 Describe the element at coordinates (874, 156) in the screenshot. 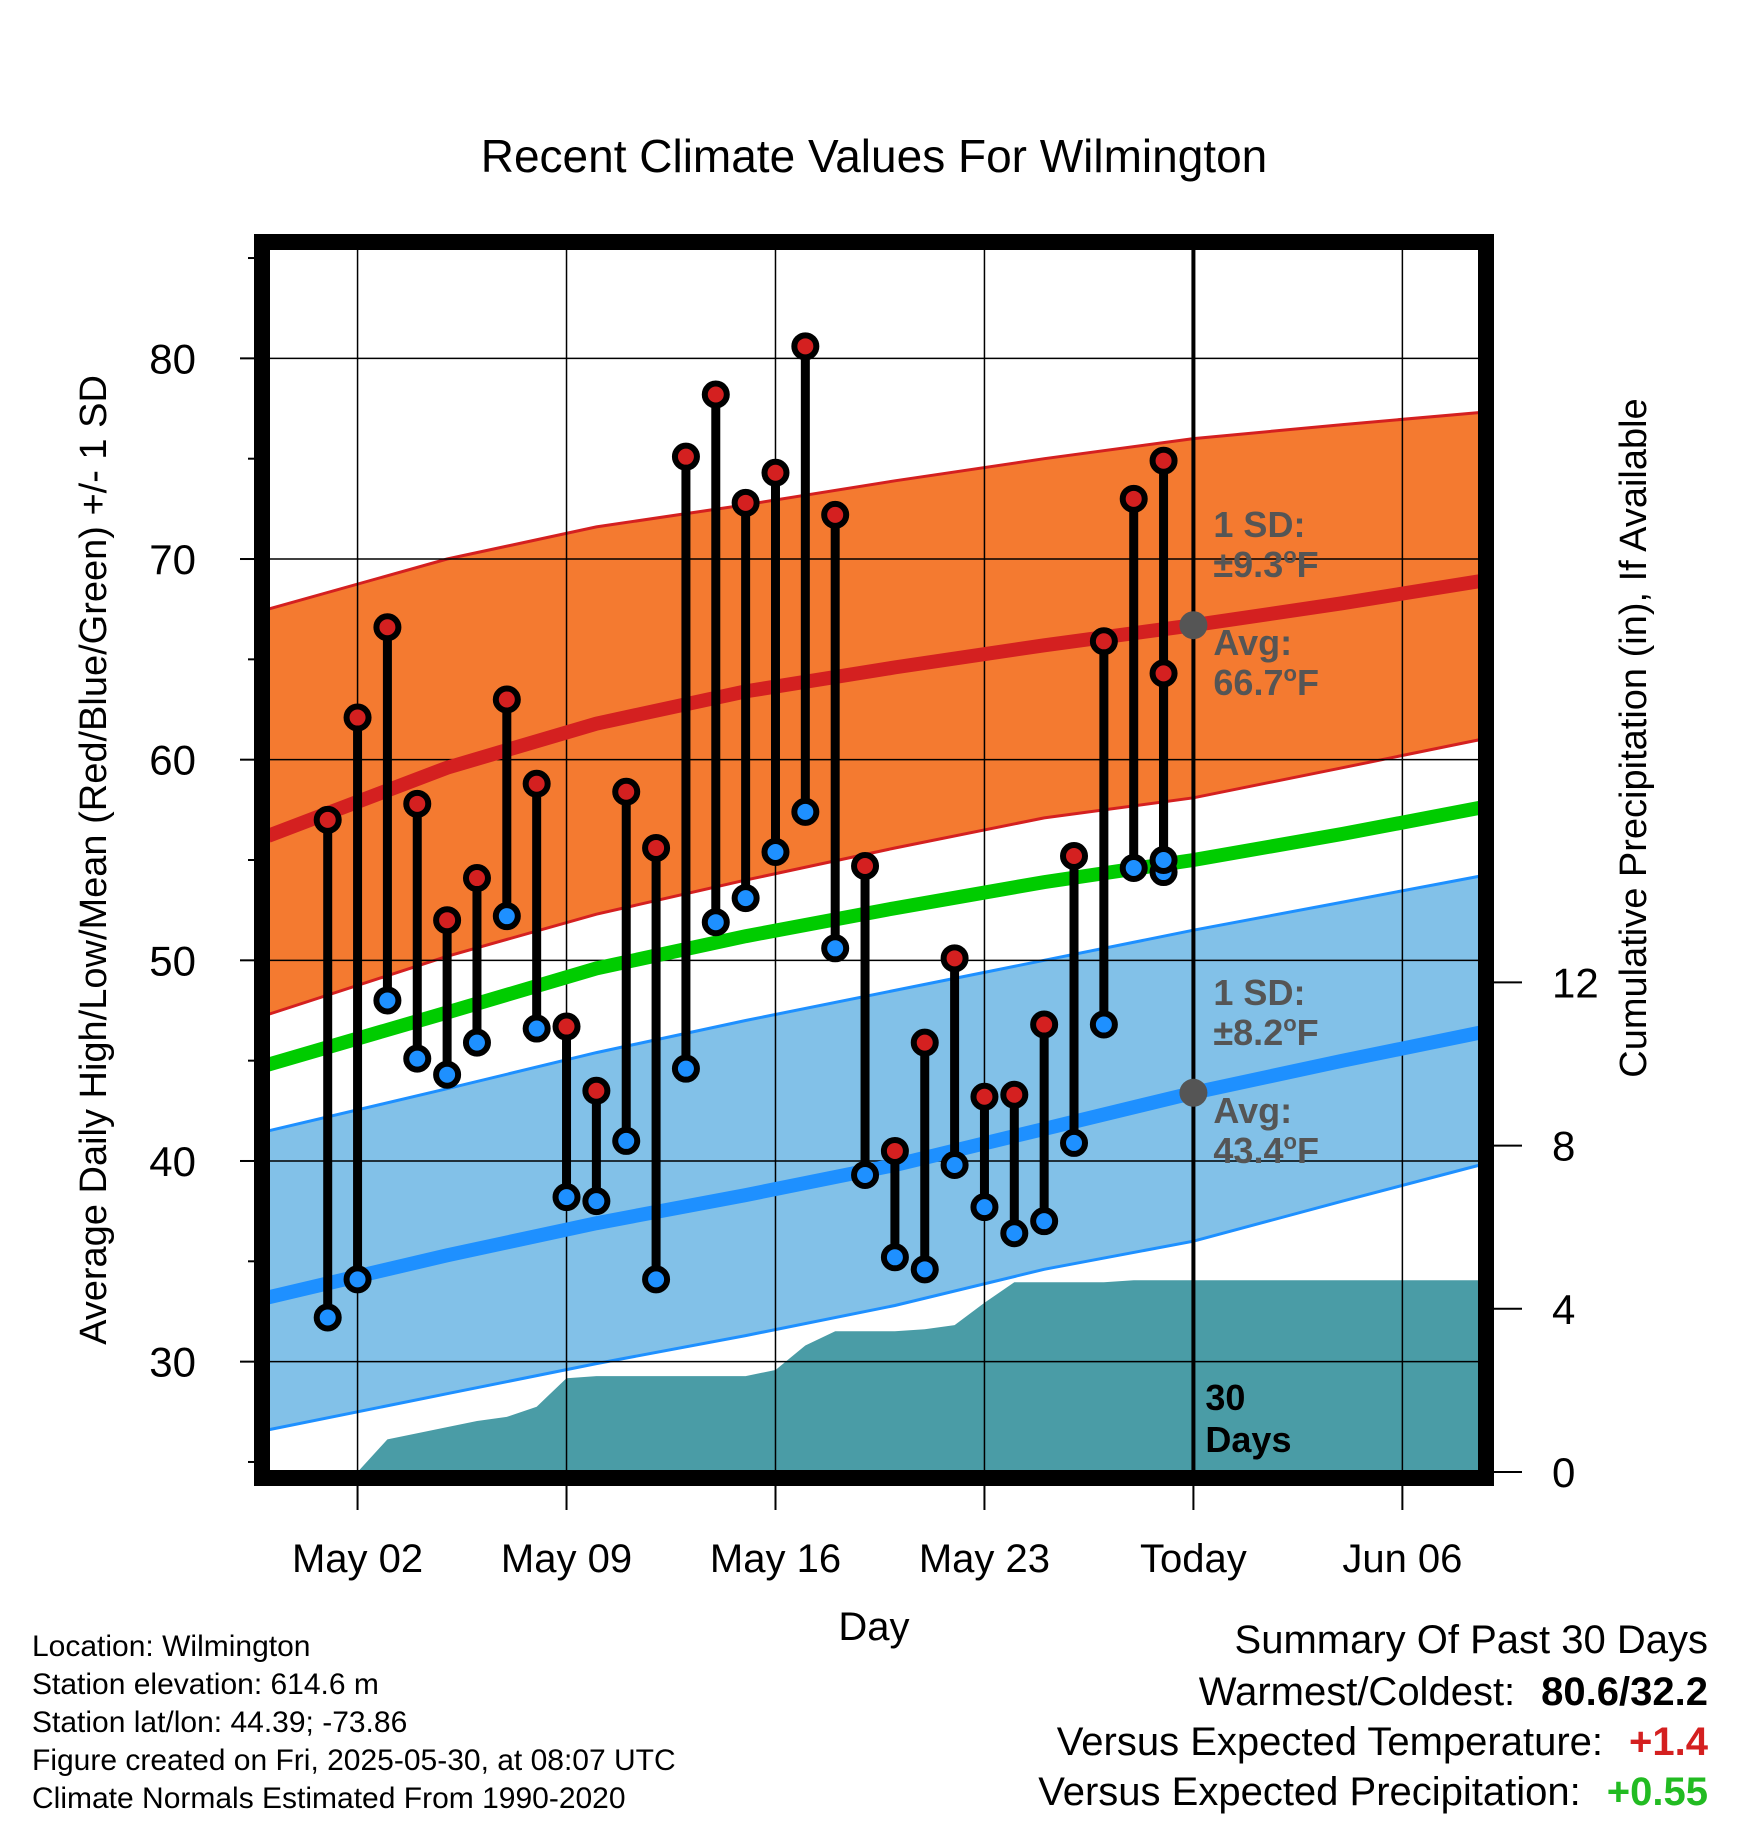

I see `chart-title: Recent Climate Values For Wilmington` at that location.